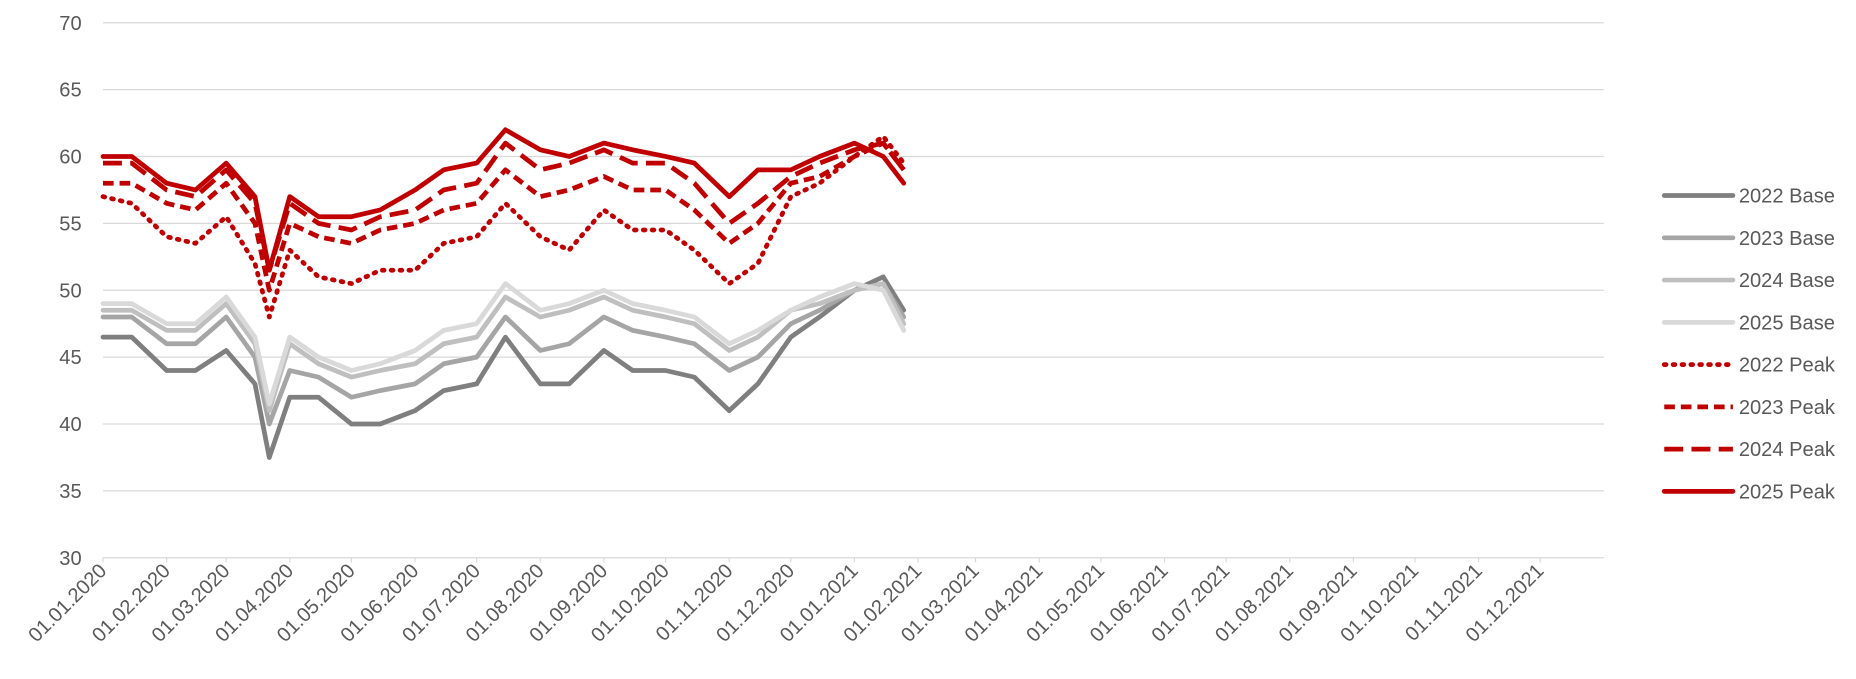  What do you see at coordinates (1787, 492) in the screenshot?
I see `legend-label: 2025 Peak` at bounding box center [1787, 492].